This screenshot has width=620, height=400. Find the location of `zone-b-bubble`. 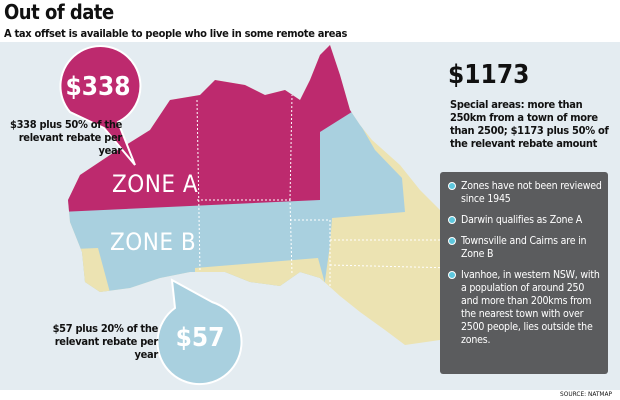

zone-b-bubble is located at coordinates (199, 332).